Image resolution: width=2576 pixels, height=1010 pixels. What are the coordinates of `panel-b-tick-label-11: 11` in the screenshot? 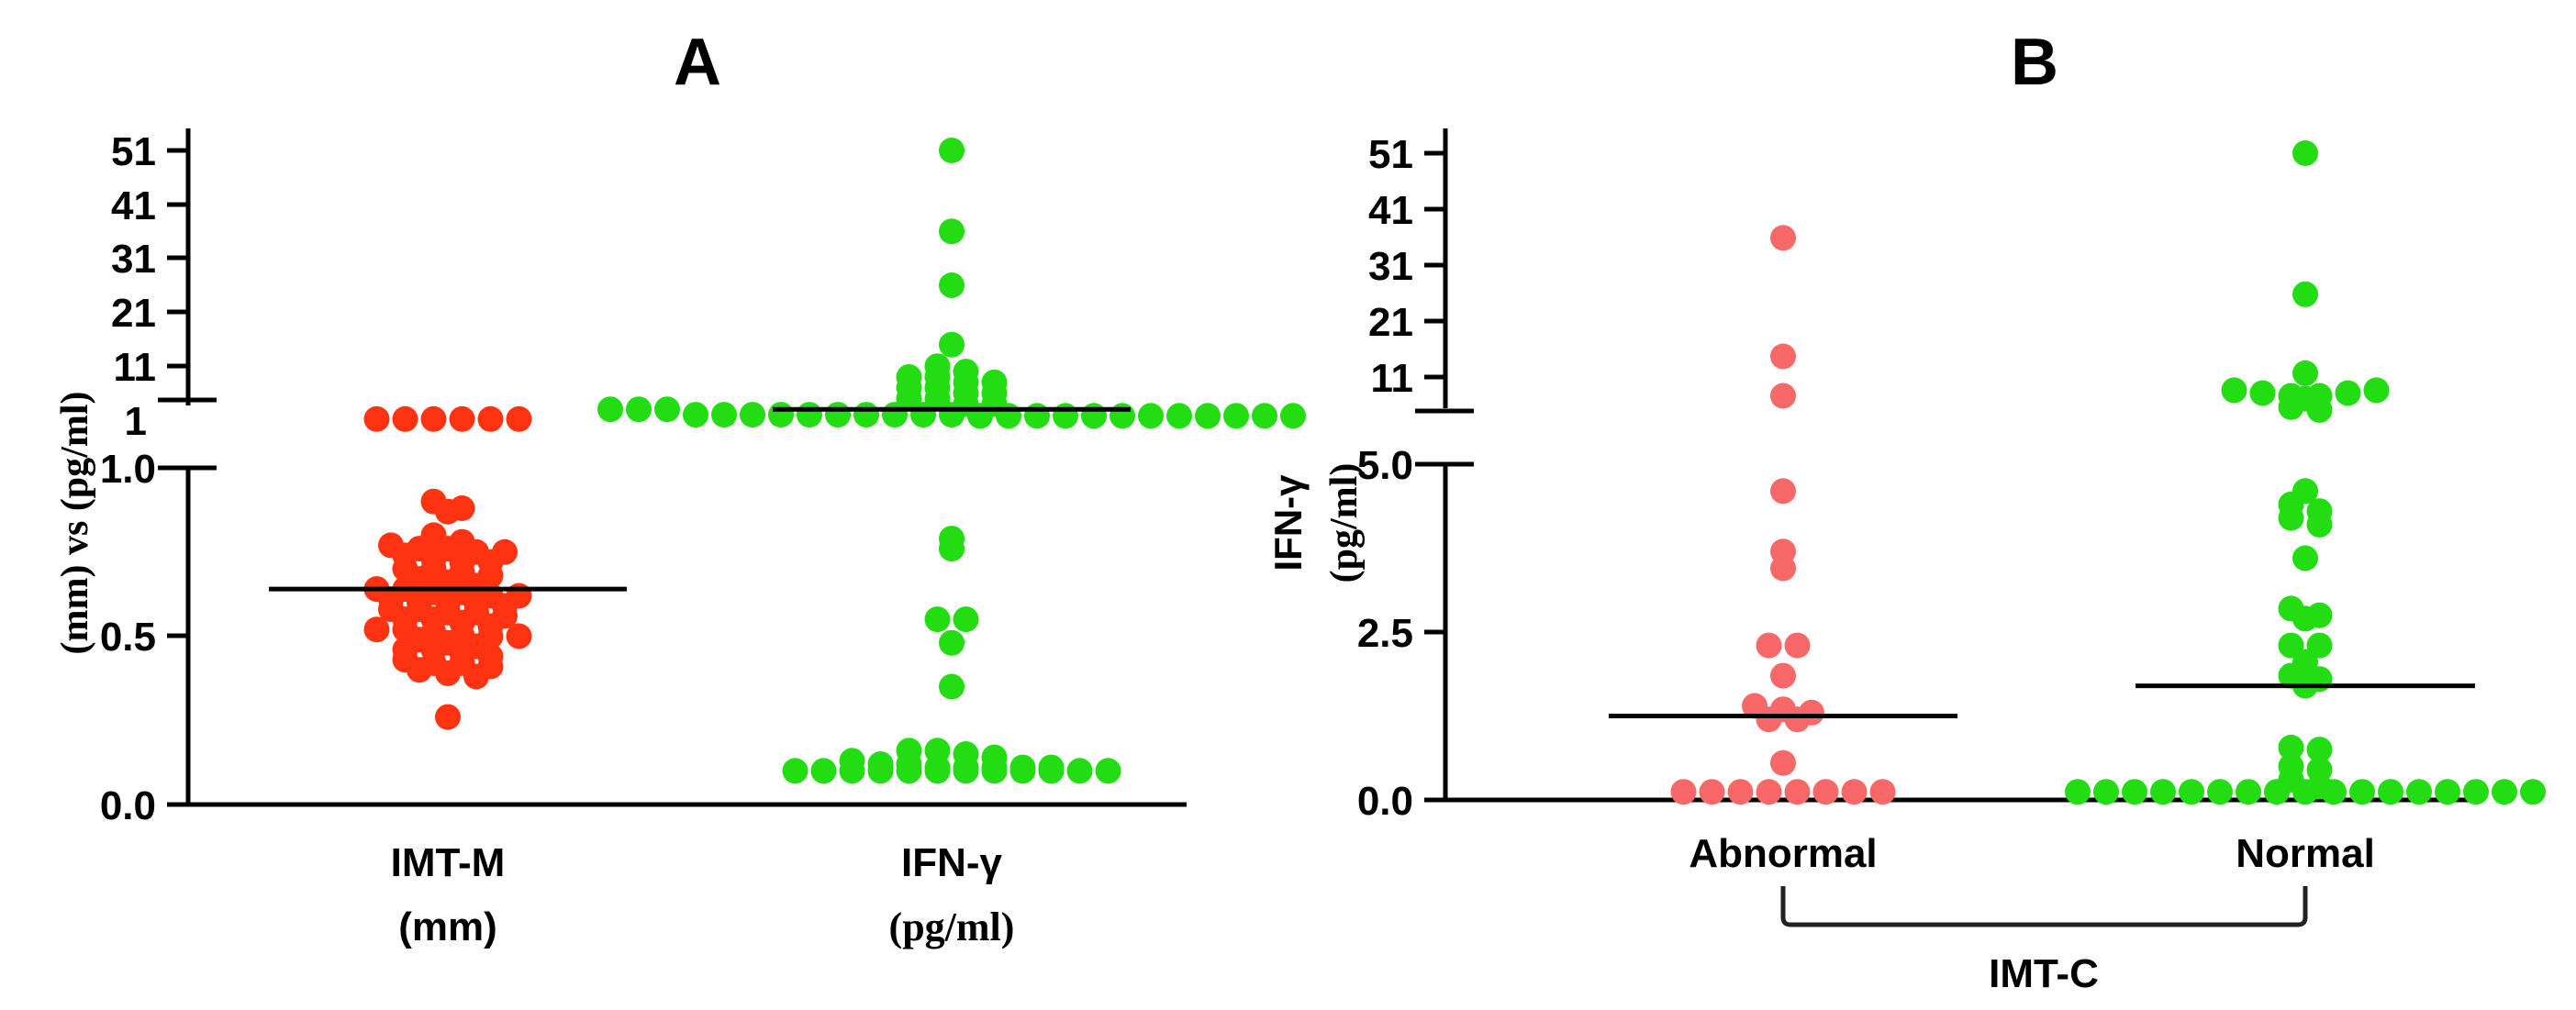 It's located at (1391, 379).